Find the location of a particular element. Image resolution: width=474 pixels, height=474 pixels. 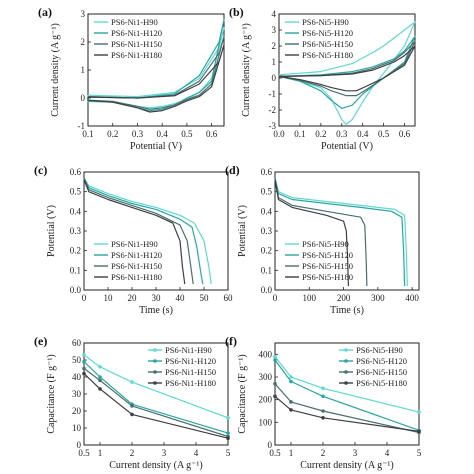

x-tick-label: 2 is located at coordinates (132, 453).